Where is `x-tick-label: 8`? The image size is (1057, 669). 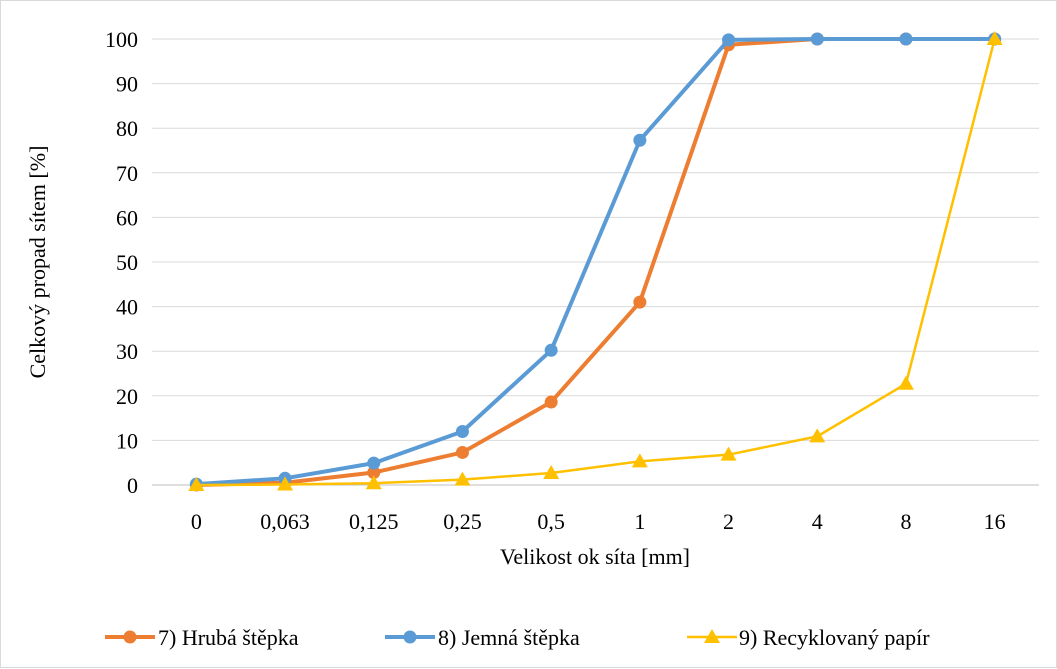 x-tick-label: 8 is located at coordinates (905, 521).